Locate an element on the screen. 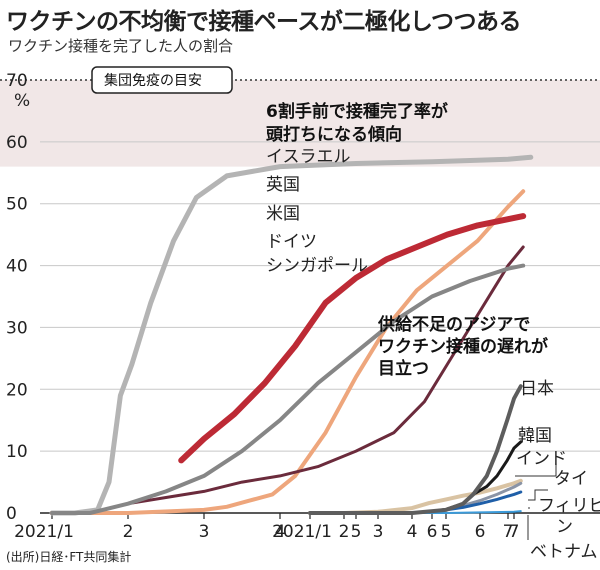  chart-subtitle: ワクチン接種を完了した人の割合 is located at coordinates (121, 46).